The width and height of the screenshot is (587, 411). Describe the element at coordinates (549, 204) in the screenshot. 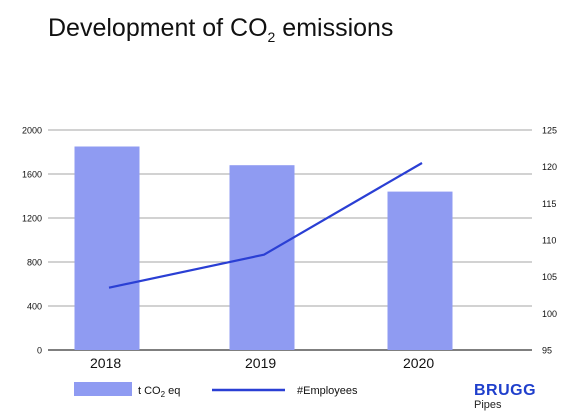

I see `right-axis-tick-label: 115` at that location.